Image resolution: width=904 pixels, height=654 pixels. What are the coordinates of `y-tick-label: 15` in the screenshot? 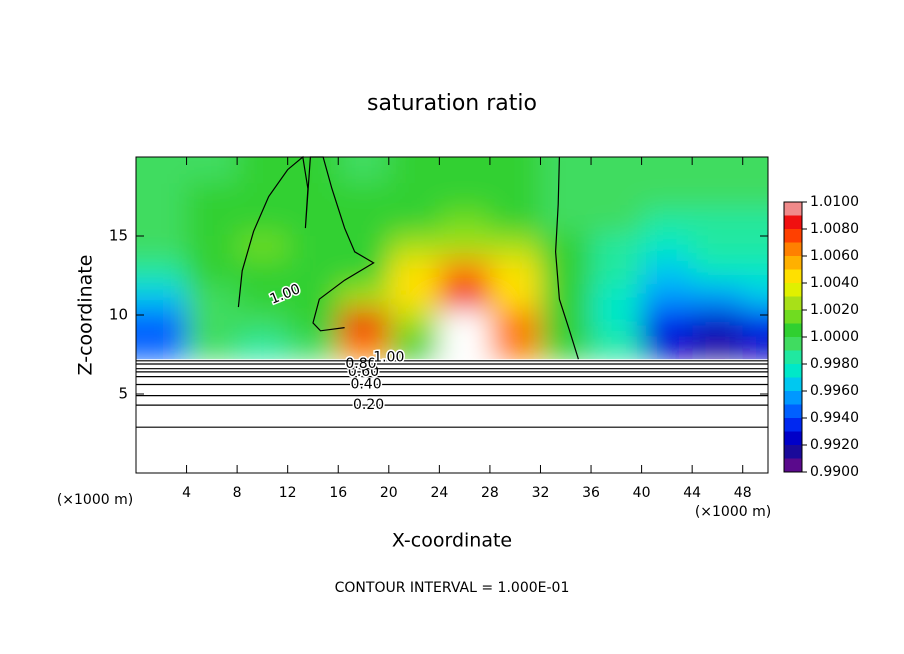 It's located at (118, 236).